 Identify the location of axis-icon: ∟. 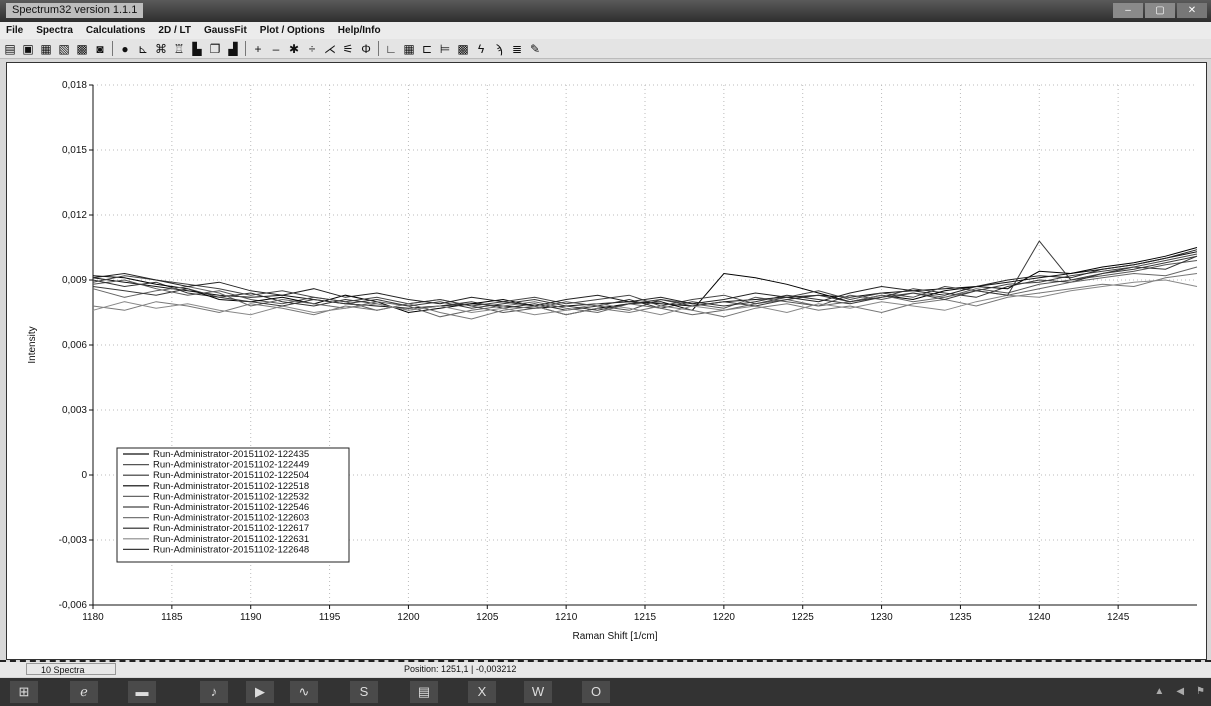
(391, 48).